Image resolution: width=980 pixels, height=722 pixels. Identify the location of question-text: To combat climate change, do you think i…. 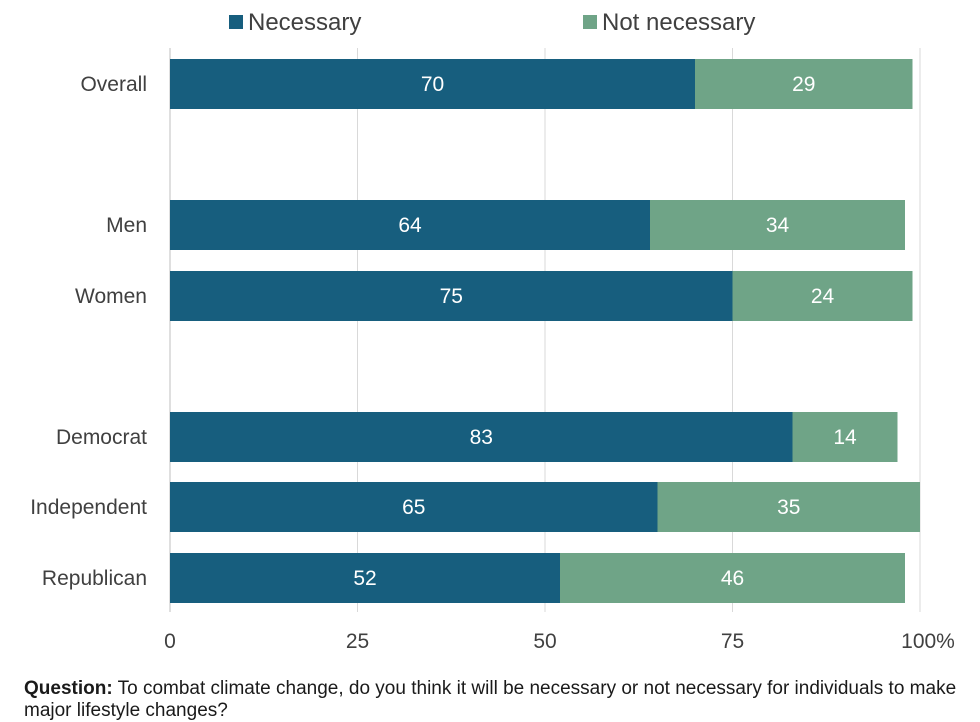
(490, 699).